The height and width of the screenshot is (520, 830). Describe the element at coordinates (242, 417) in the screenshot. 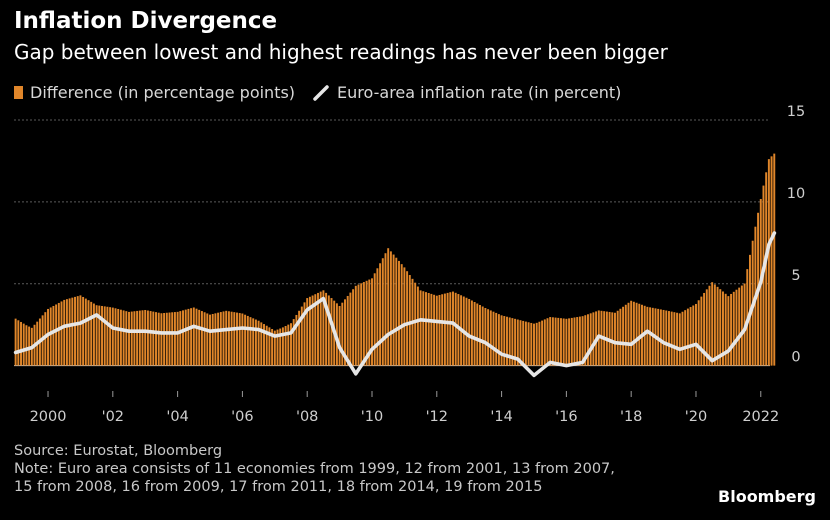

I see `x-tick-label: '06` at that location.